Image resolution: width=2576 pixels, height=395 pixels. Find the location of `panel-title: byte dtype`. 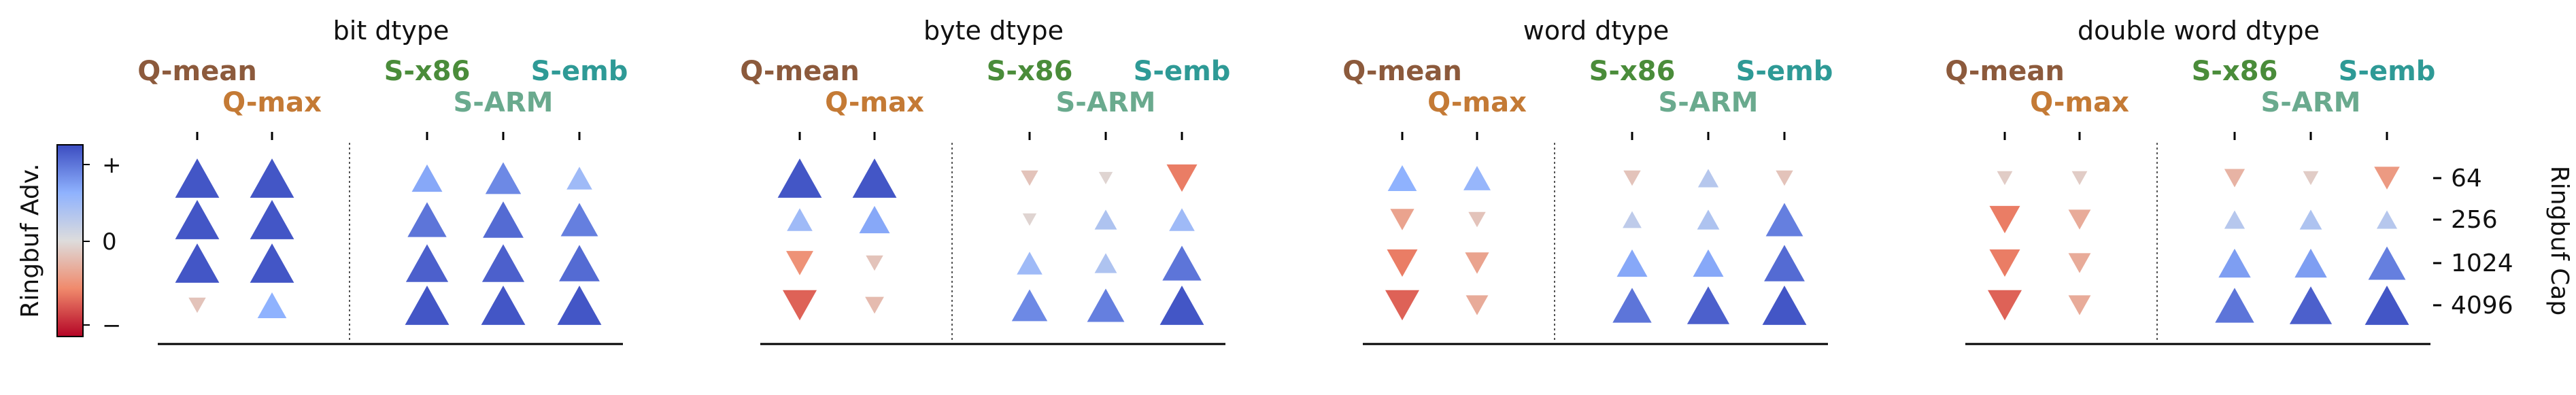

panel-title: byte dtype is located at coordinates (993, 31).